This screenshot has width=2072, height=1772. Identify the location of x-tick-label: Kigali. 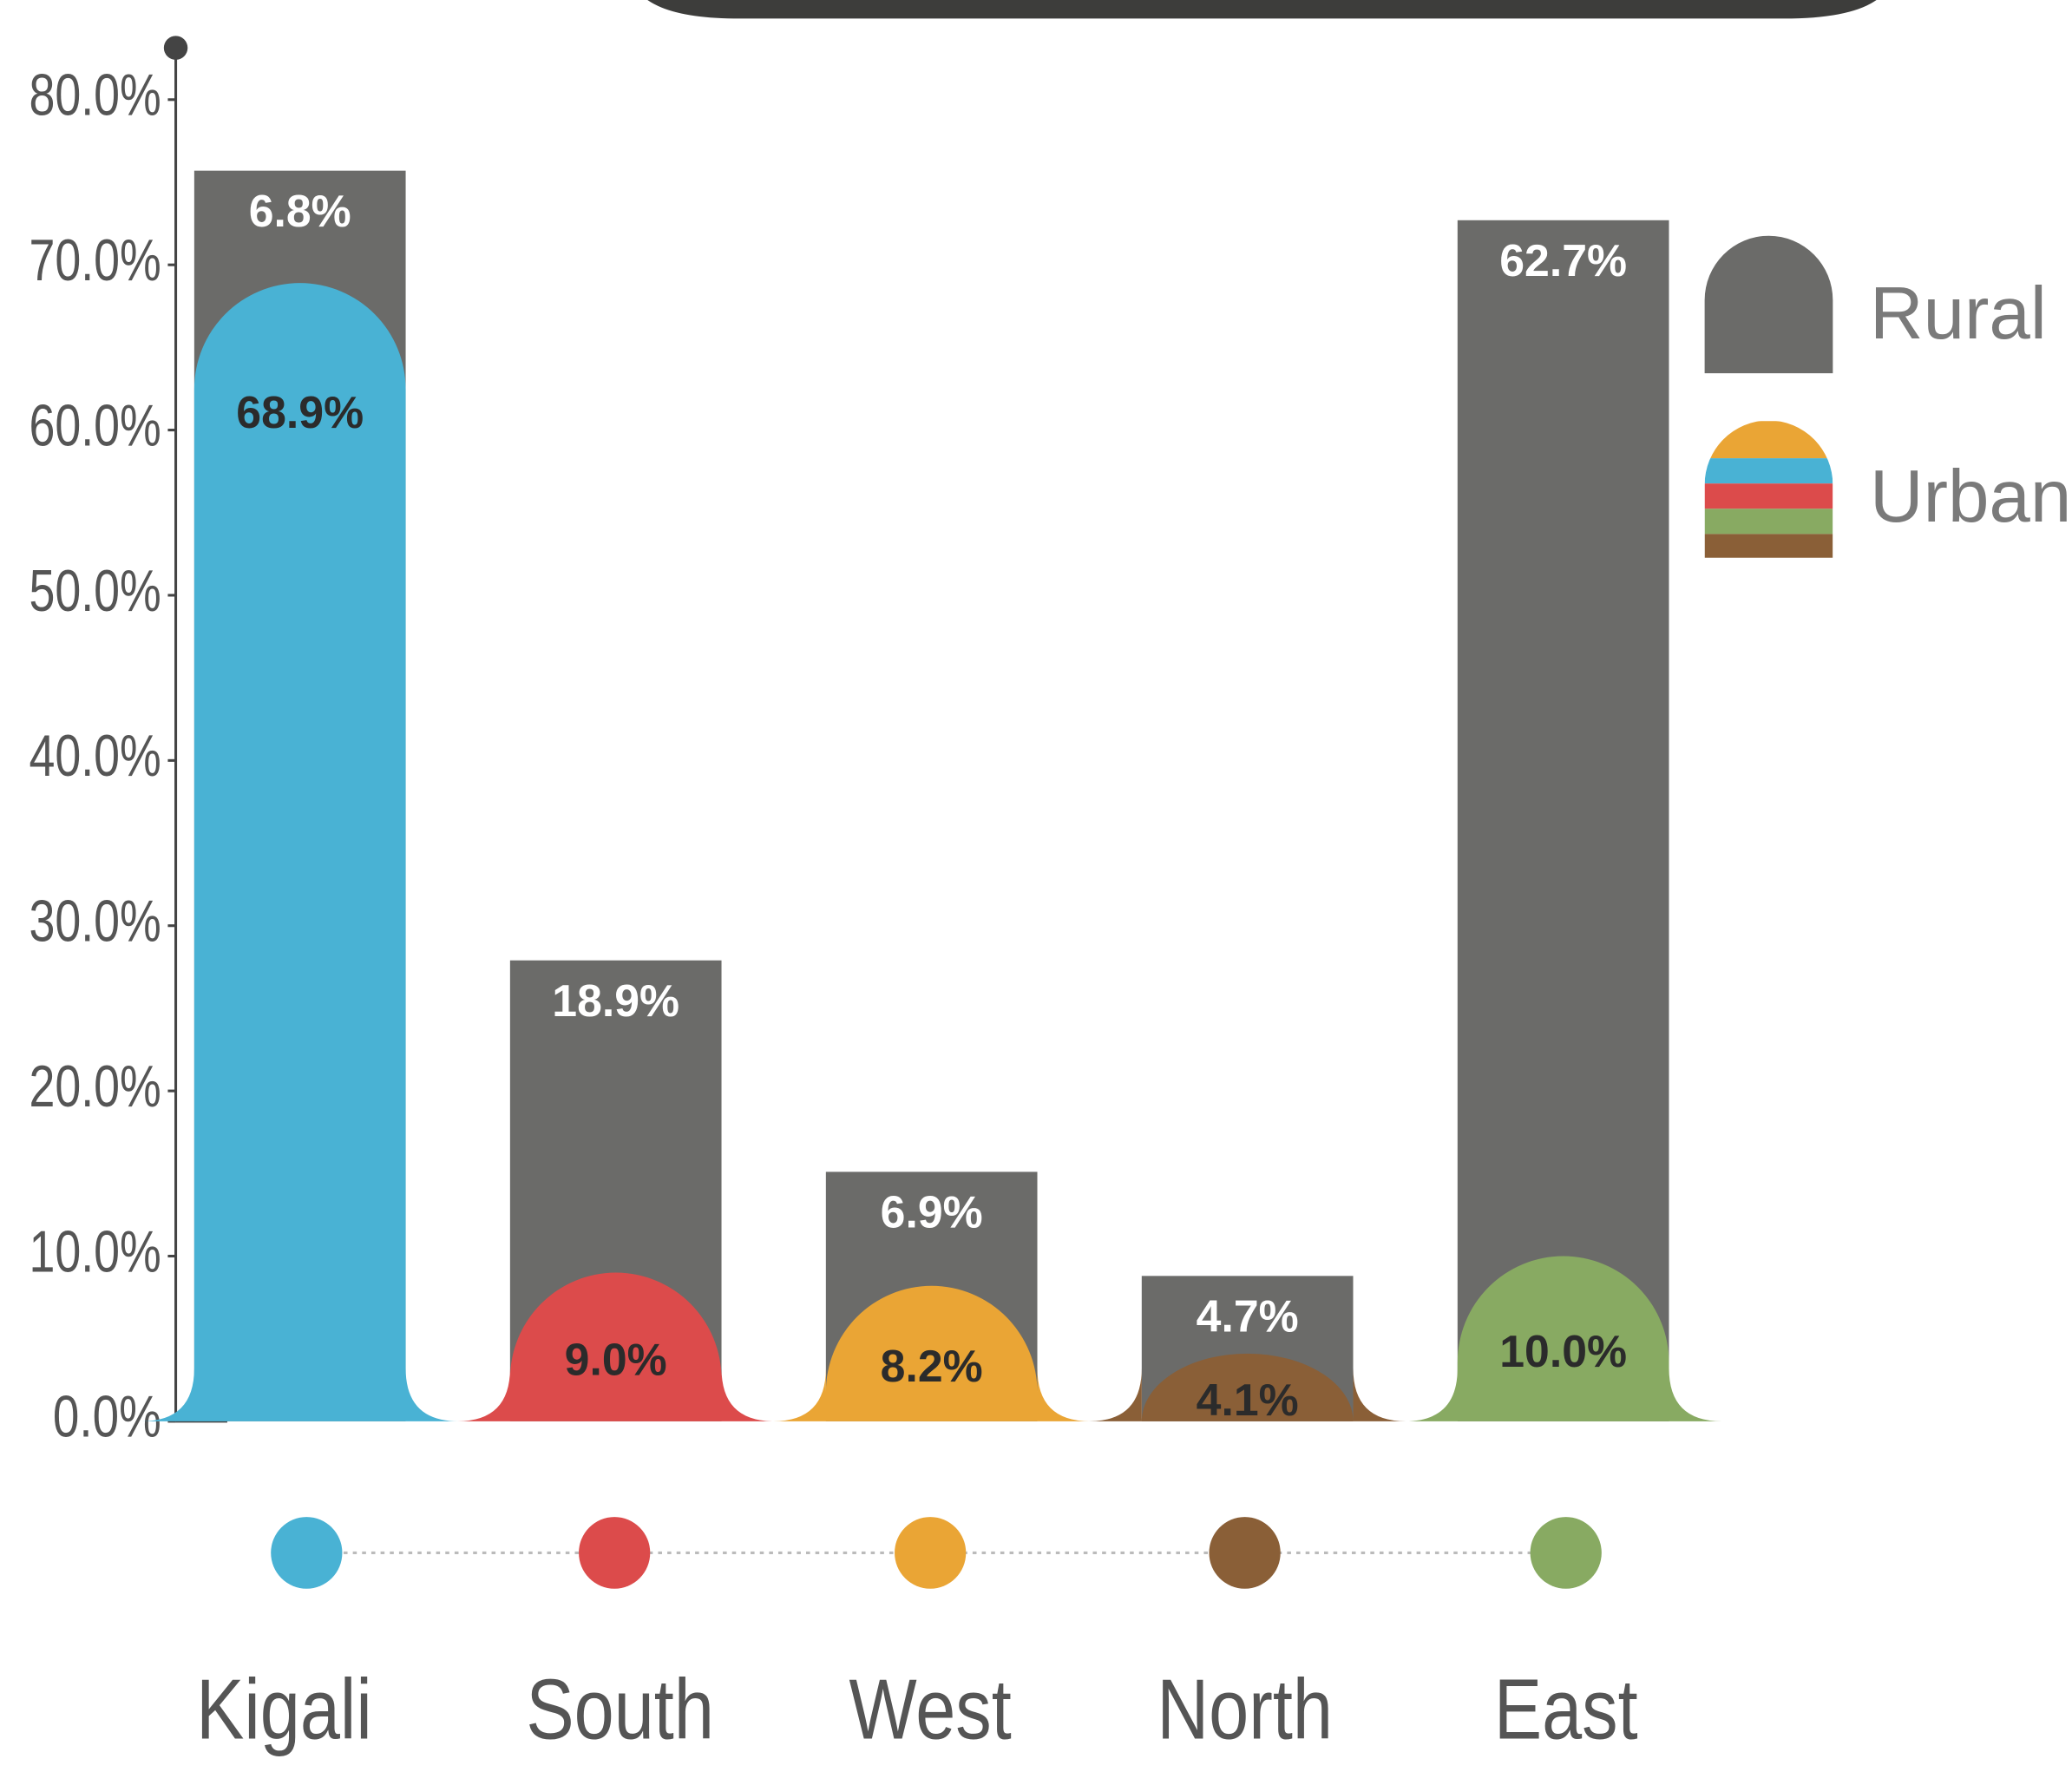
(284, 1710).